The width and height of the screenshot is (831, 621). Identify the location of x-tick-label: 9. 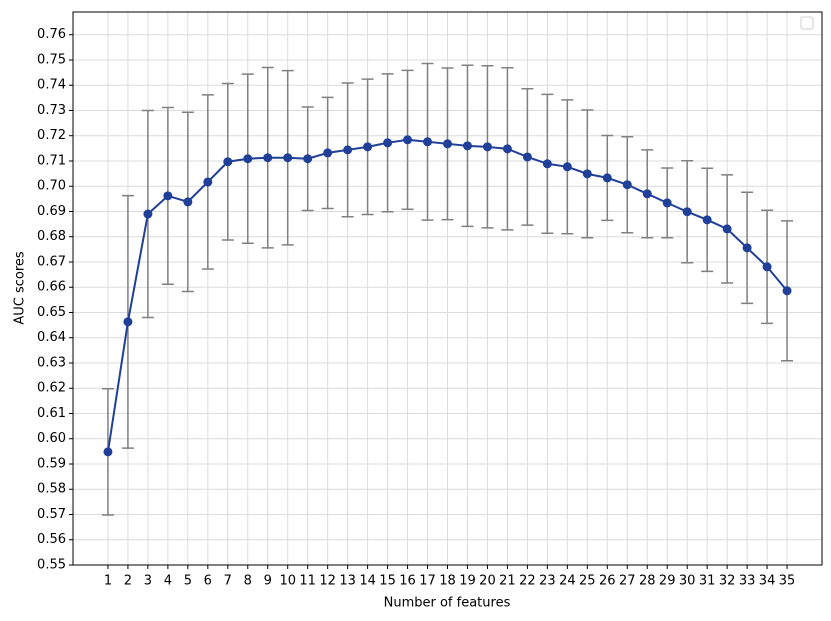
(268, 581).